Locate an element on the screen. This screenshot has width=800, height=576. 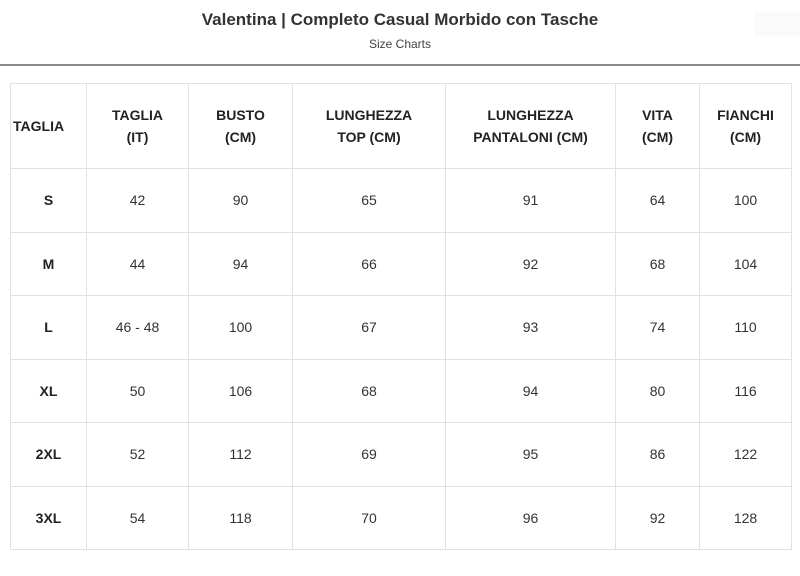
size-label-cell: L is located at coordinates (48, 327).